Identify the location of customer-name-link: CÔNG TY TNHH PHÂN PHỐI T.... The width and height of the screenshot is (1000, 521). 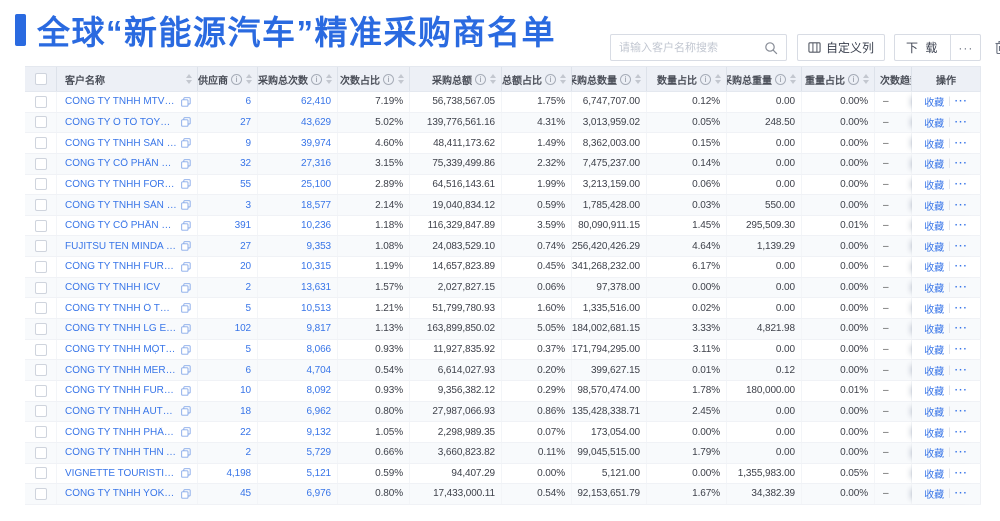
(121, 432).